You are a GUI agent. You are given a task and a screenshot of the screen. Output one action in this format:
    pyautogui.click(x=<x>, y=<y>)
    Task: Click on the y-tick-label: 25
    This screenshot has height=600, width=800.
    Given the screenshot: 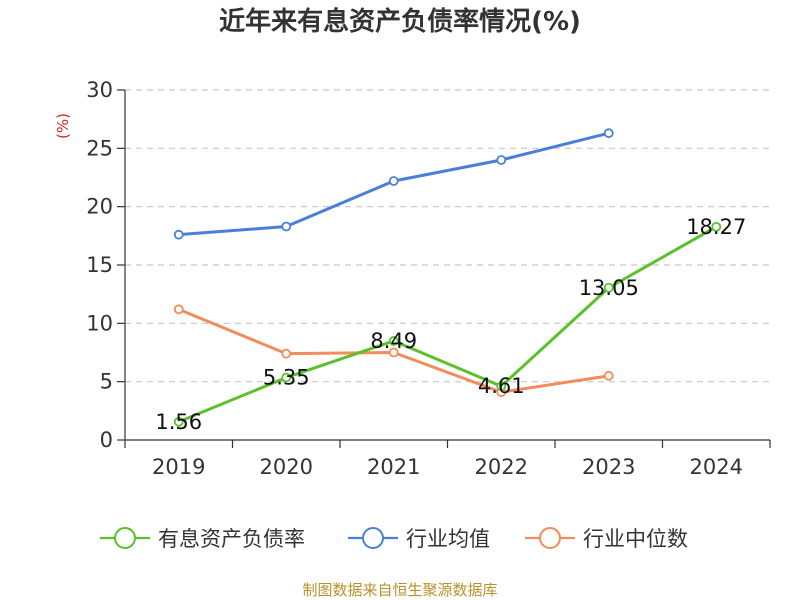 What is the action you would take?
    pyautogui.click(x=99, y=148)
    